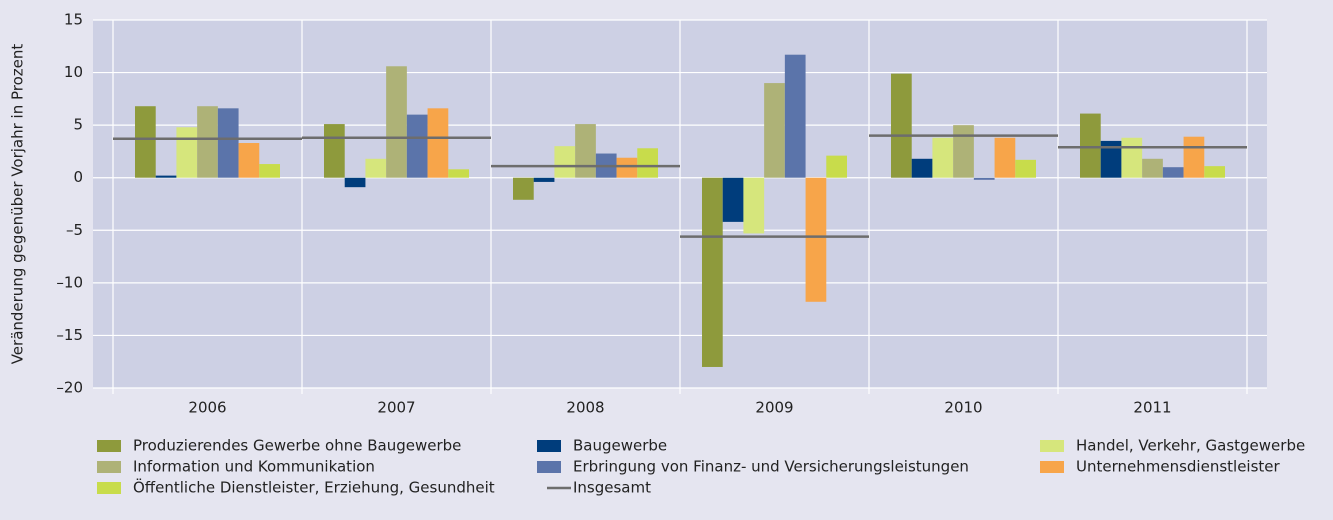 This screenshot has width=1333, height=520. I want to click on y-tick-label: 10, so click(73, 72).